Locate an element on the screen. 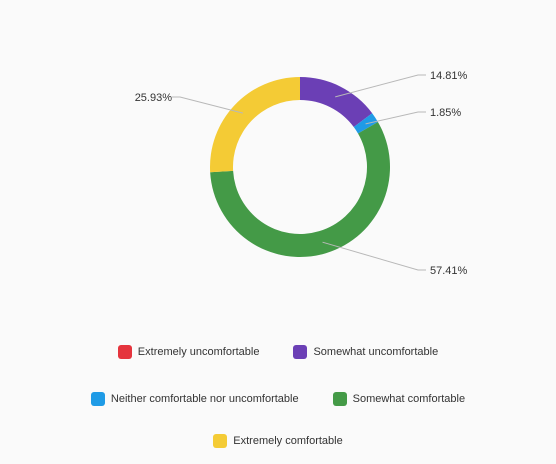 The image size is (556, 464). legend-label: Extremely comfortable is located at coordinates (288, 441).